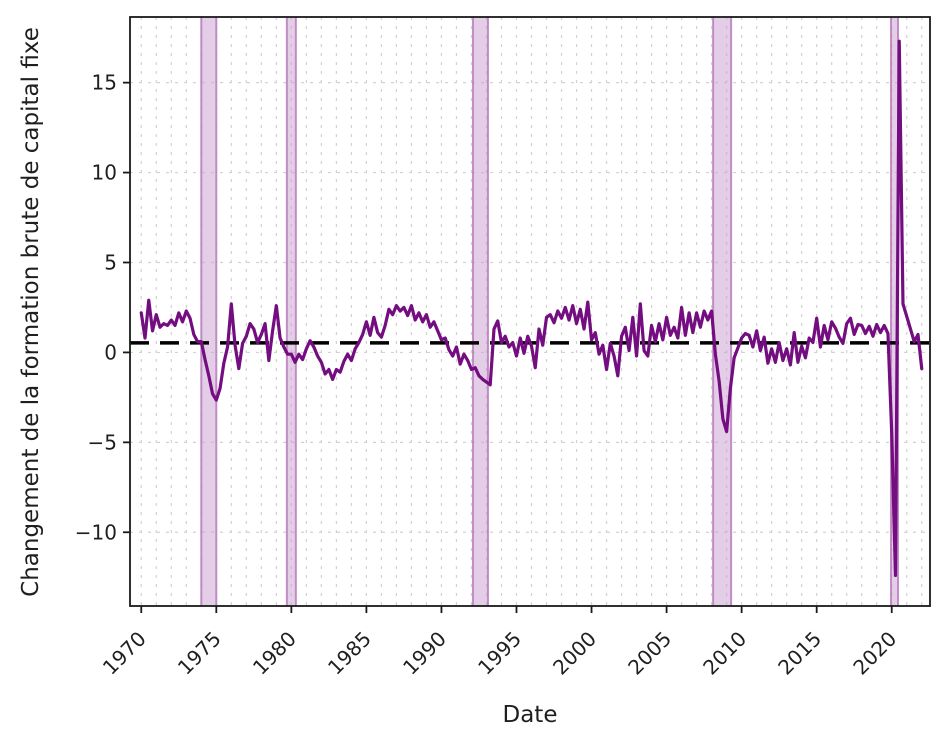 The image size is (938, 745). What do you see at coordinates (110, 352) in the screenshot?
I see `y-tick-label: 0` at bounding box center [110, 352].